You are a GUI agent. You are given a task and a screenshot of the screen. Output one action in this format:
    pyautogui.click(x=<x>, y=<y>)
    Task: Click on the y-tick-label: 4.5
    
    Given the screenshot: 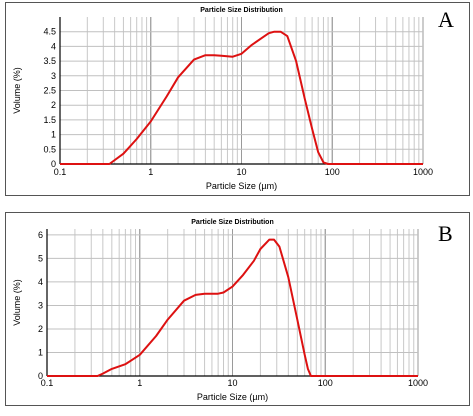 What is the action you would take?
    pyautogui.click(x=49, y=32)
    